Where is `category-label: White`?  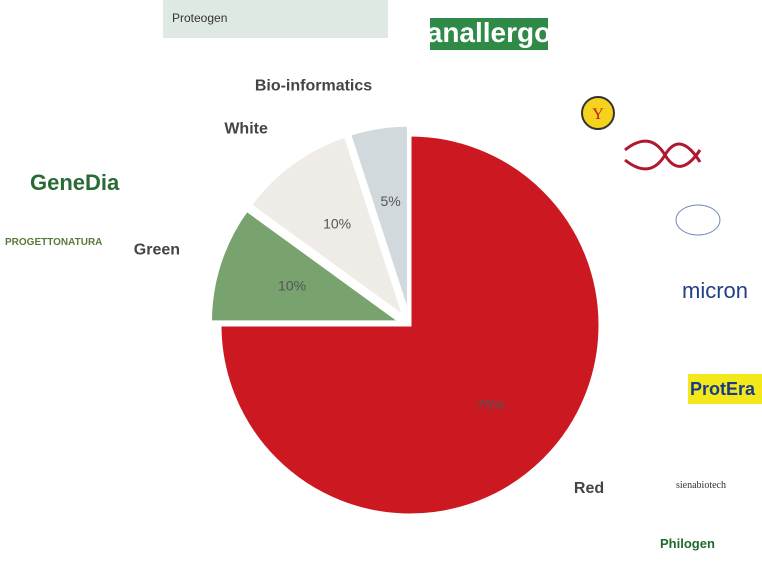 category-label: White is located at coordinates (246, 129).